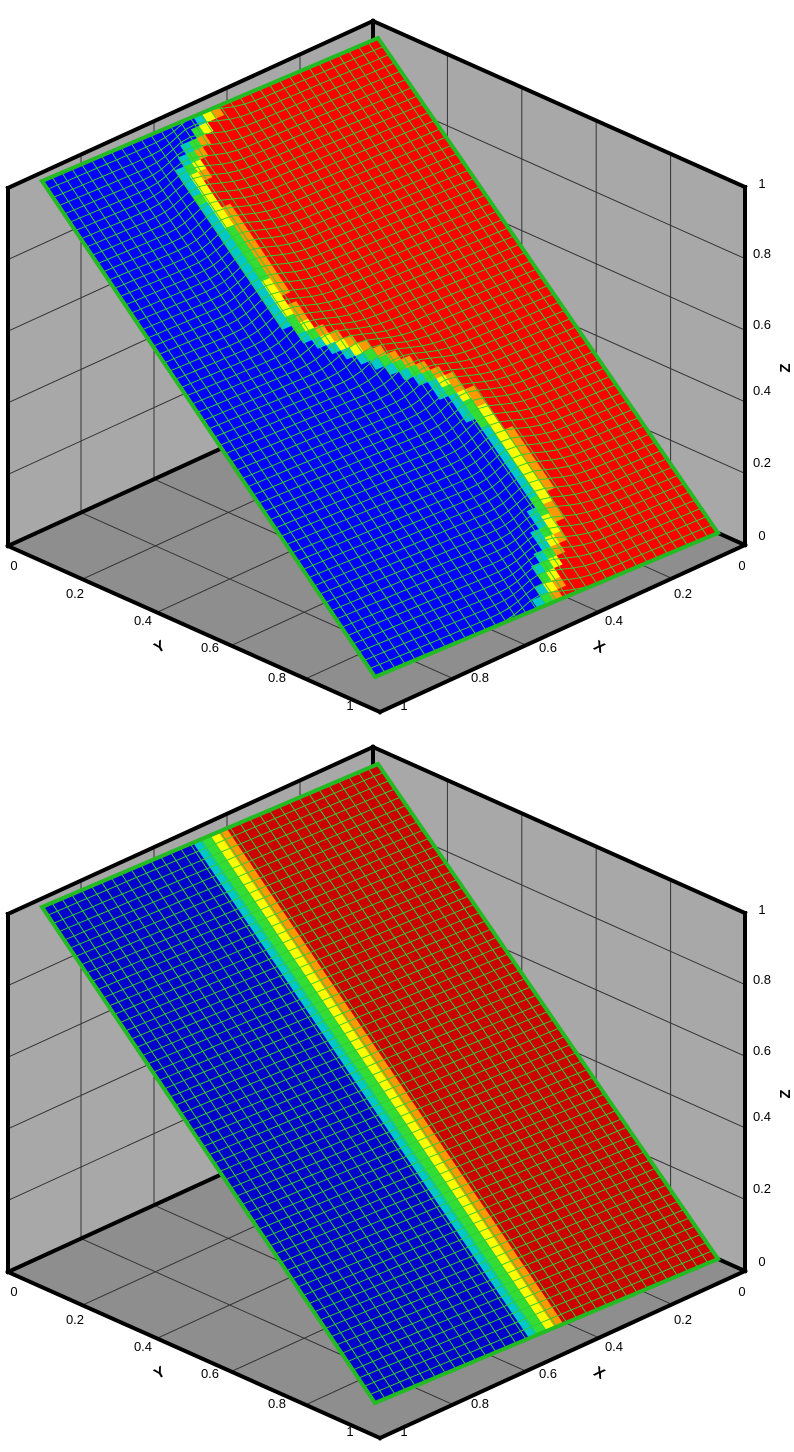 This screenshot has width=794, height=1452. Describe the element at coordinates (210, 647) in the screenshot. I see `y-tick-label: 0.6` at that location.